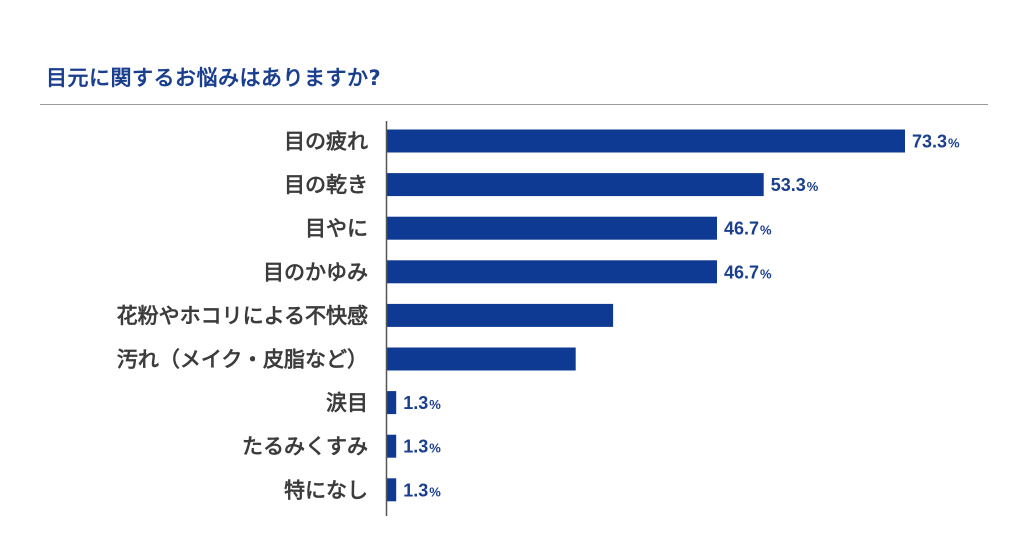  What do you see at coordinates (305, 447) in the screenshot?
I see `category-label: たるみくすみ` at bounding box center [305, 447].